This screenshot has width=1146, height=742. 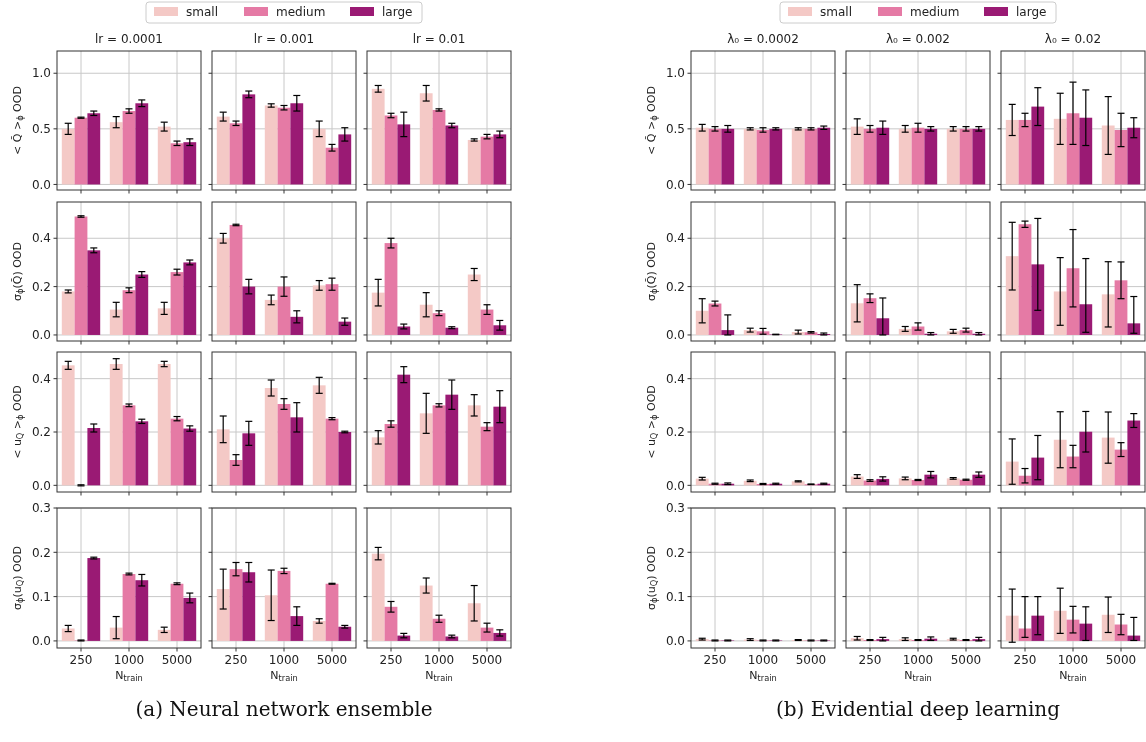 I want to click on text: (b) Evidential deep learning, so click(x=918, y=709).